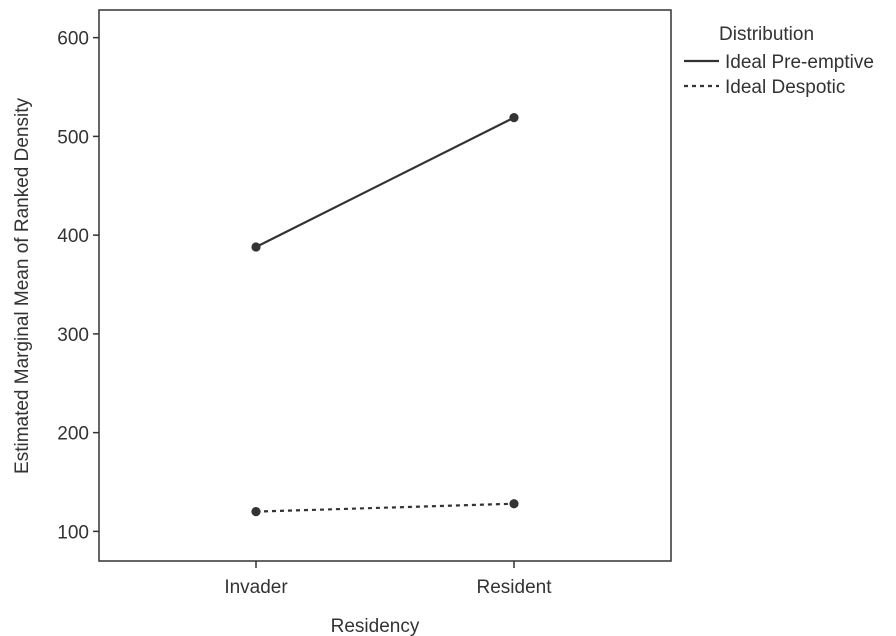 This screenshot has width=896, height=636. I want to click on x-axis: Invader Resident, so click(388, 579).